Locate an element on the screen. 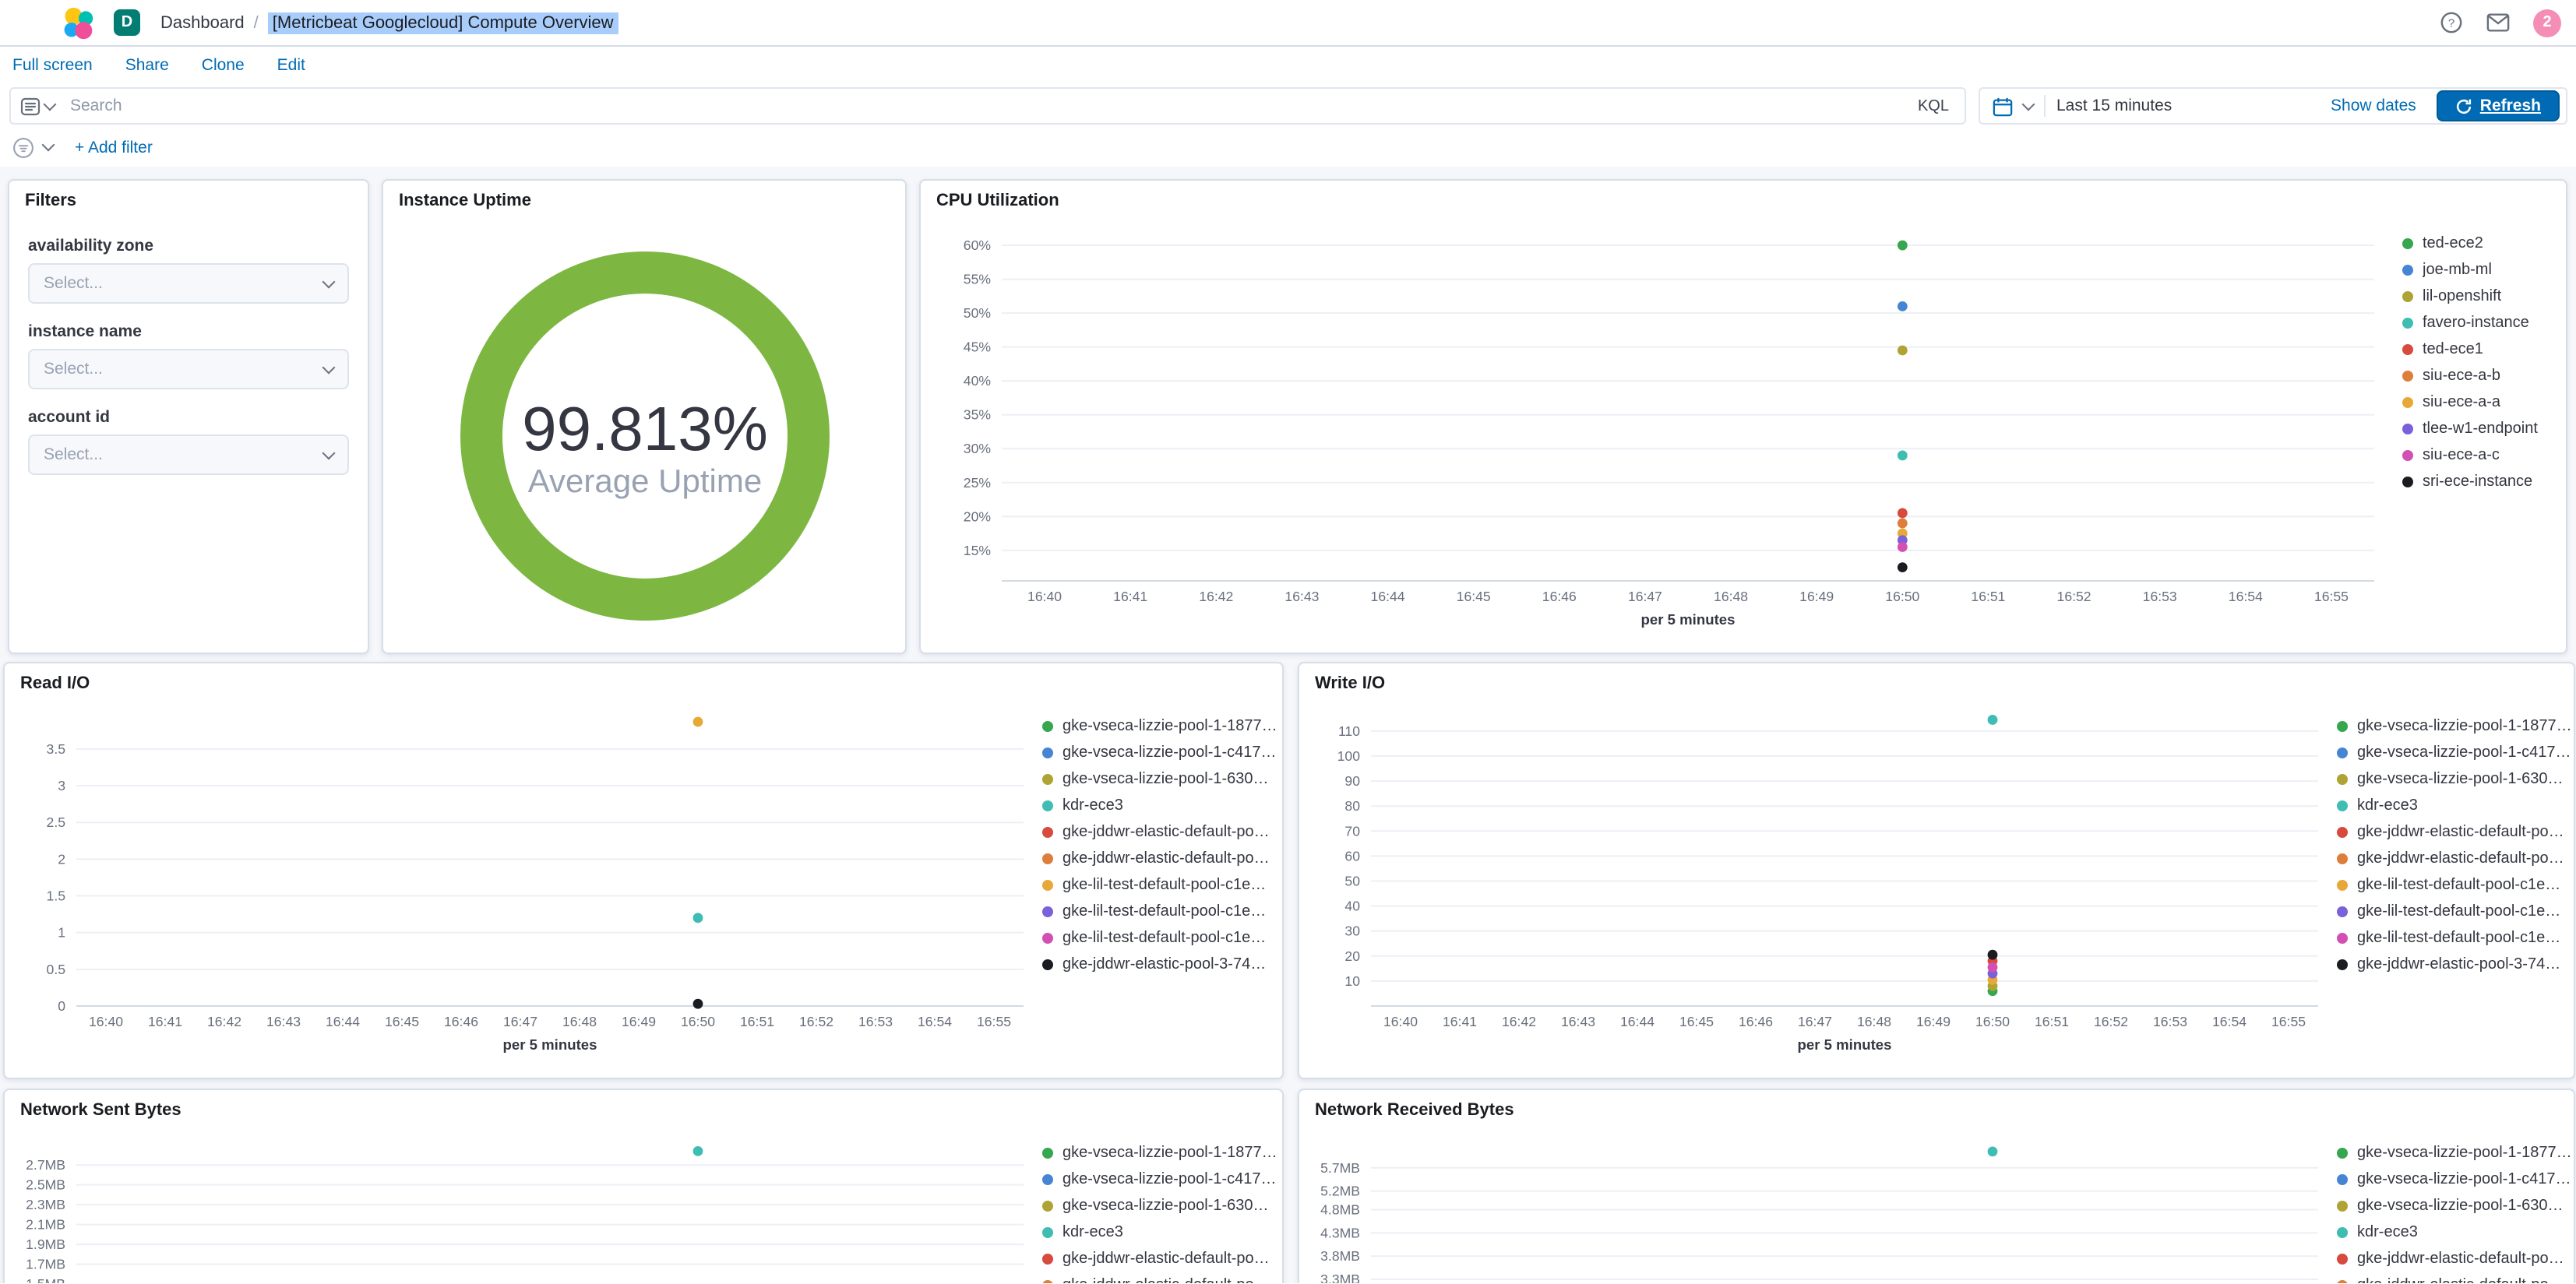 This screenshot has width=2576, height=1284. share-link: Share is located at coordinates (147, 65).